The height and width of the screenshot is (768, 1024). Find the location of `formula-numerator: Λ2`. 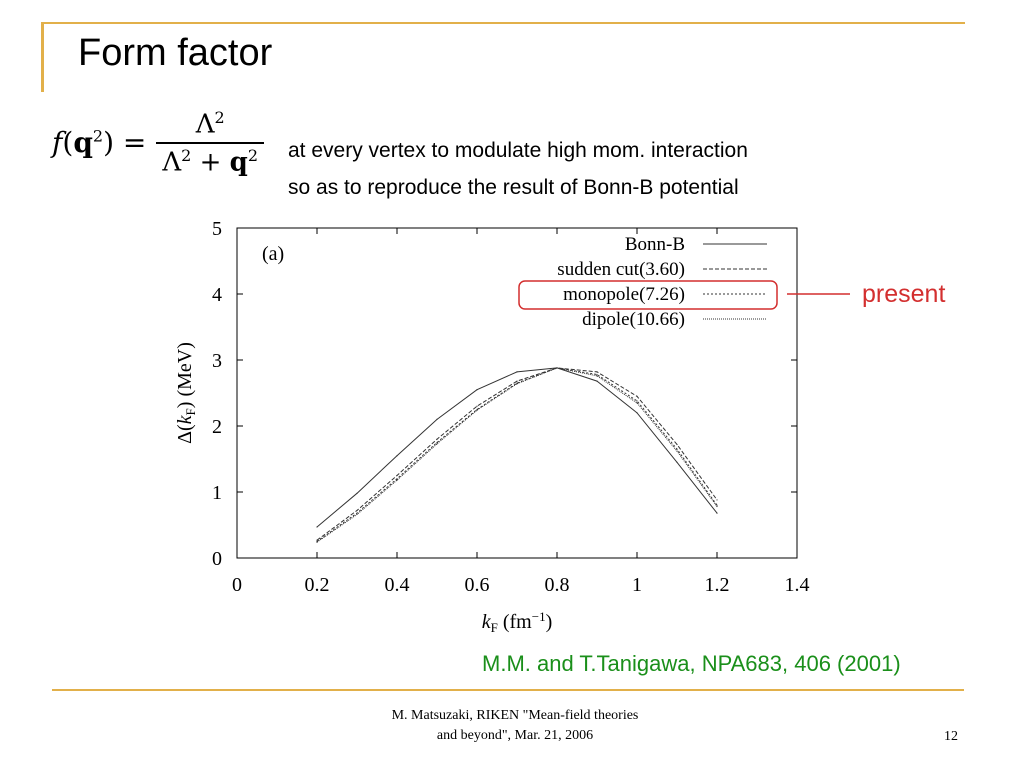

formula-numerator: Λ2 is located at coordinates (210, 124).